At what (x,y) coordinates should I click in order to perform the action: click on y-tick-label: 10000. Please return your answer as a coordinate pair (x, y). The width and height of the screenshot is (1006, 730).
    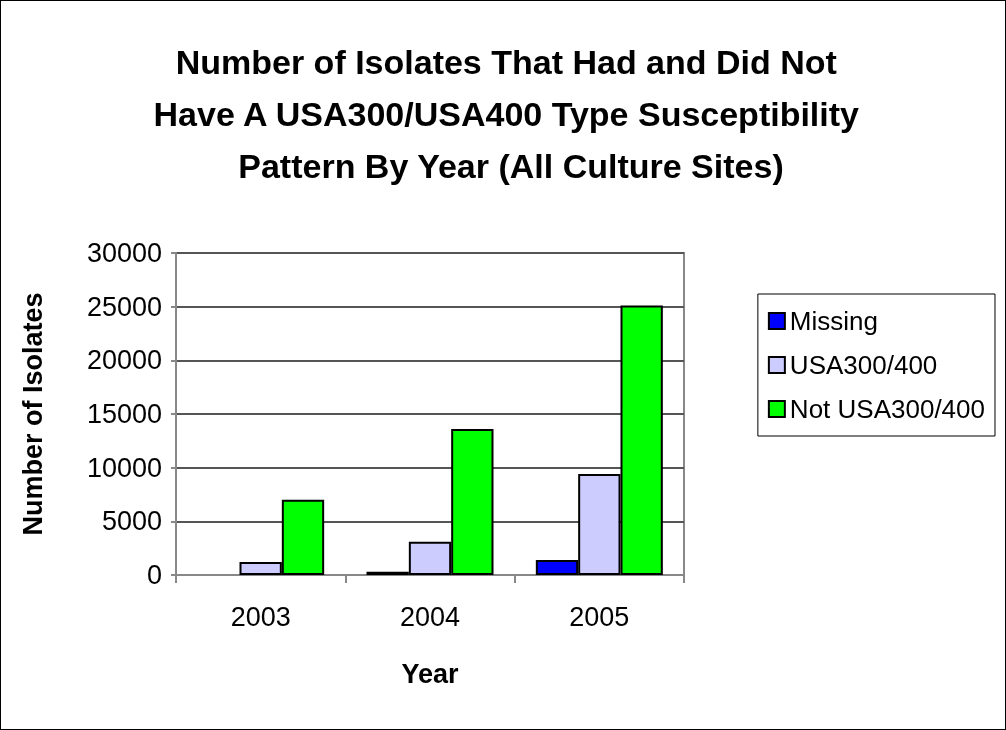
    Looking at the image, I should click on (124, 467).